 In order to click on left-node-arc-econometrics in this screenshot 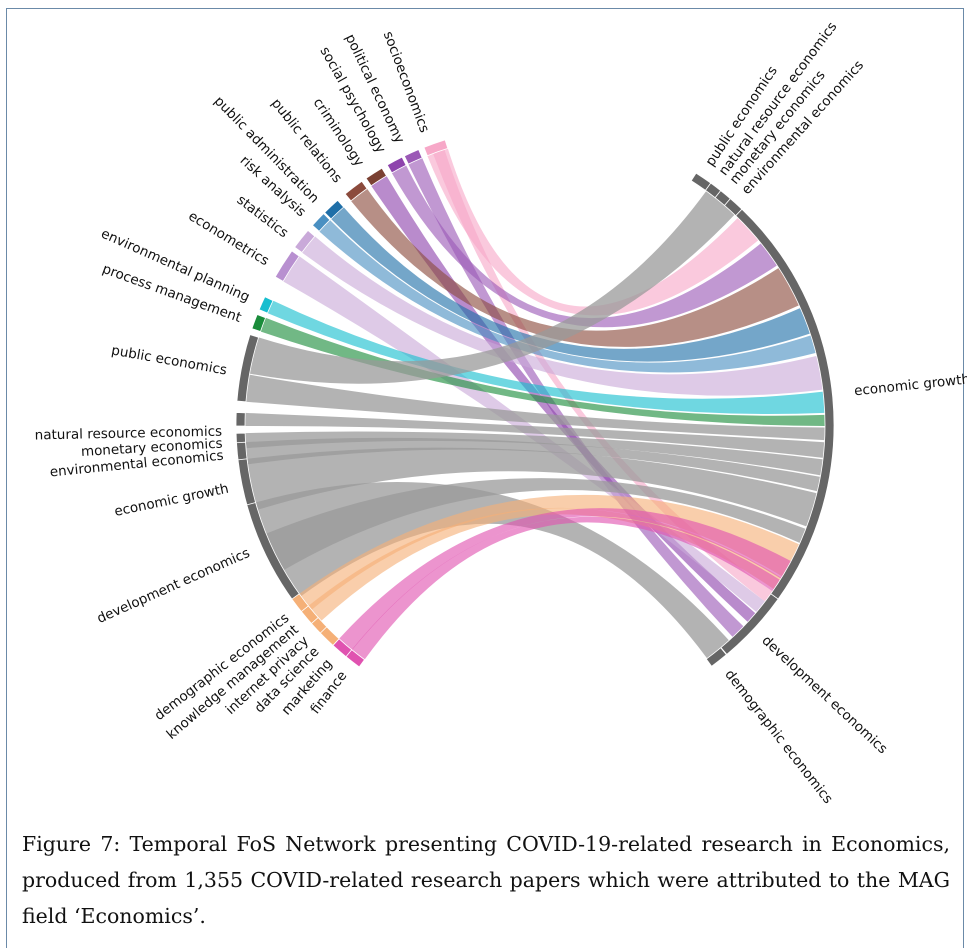, I will do `click(287, 266)`.